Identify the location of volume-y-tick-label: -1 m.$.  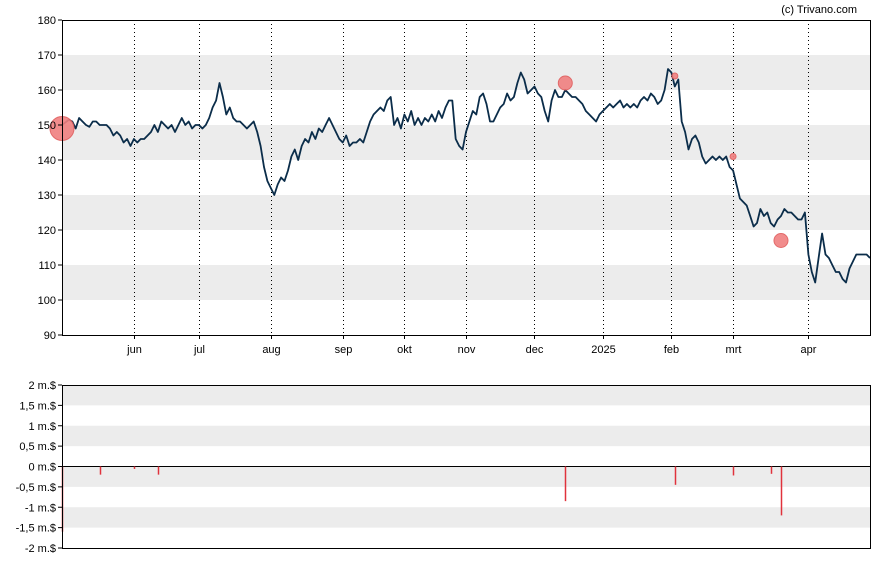
(40, 508).